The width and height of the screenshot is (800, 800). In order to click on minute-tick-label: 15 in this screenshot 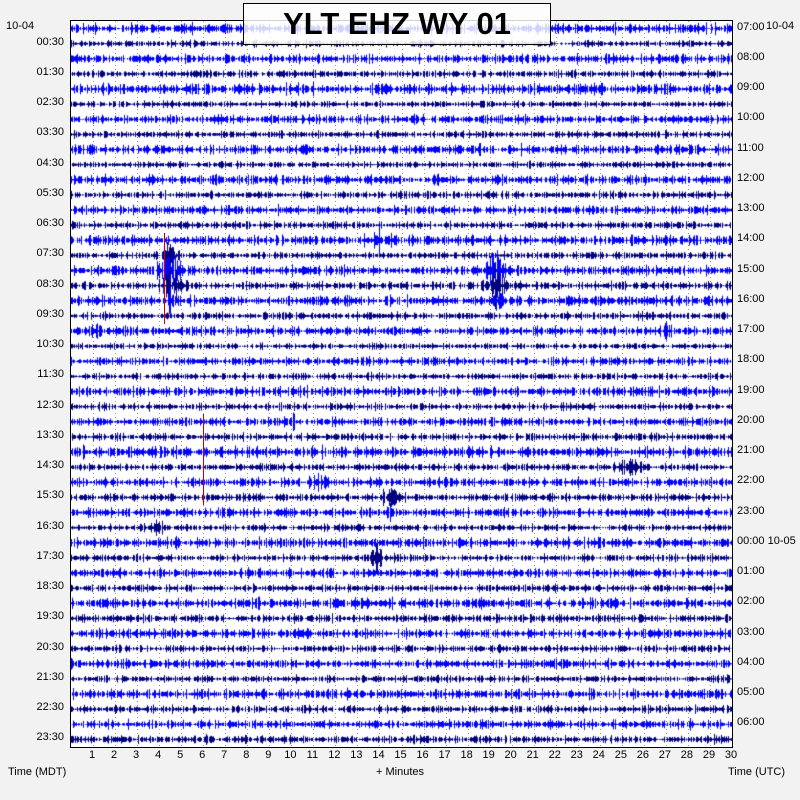, I will do `click(400, 755)`.